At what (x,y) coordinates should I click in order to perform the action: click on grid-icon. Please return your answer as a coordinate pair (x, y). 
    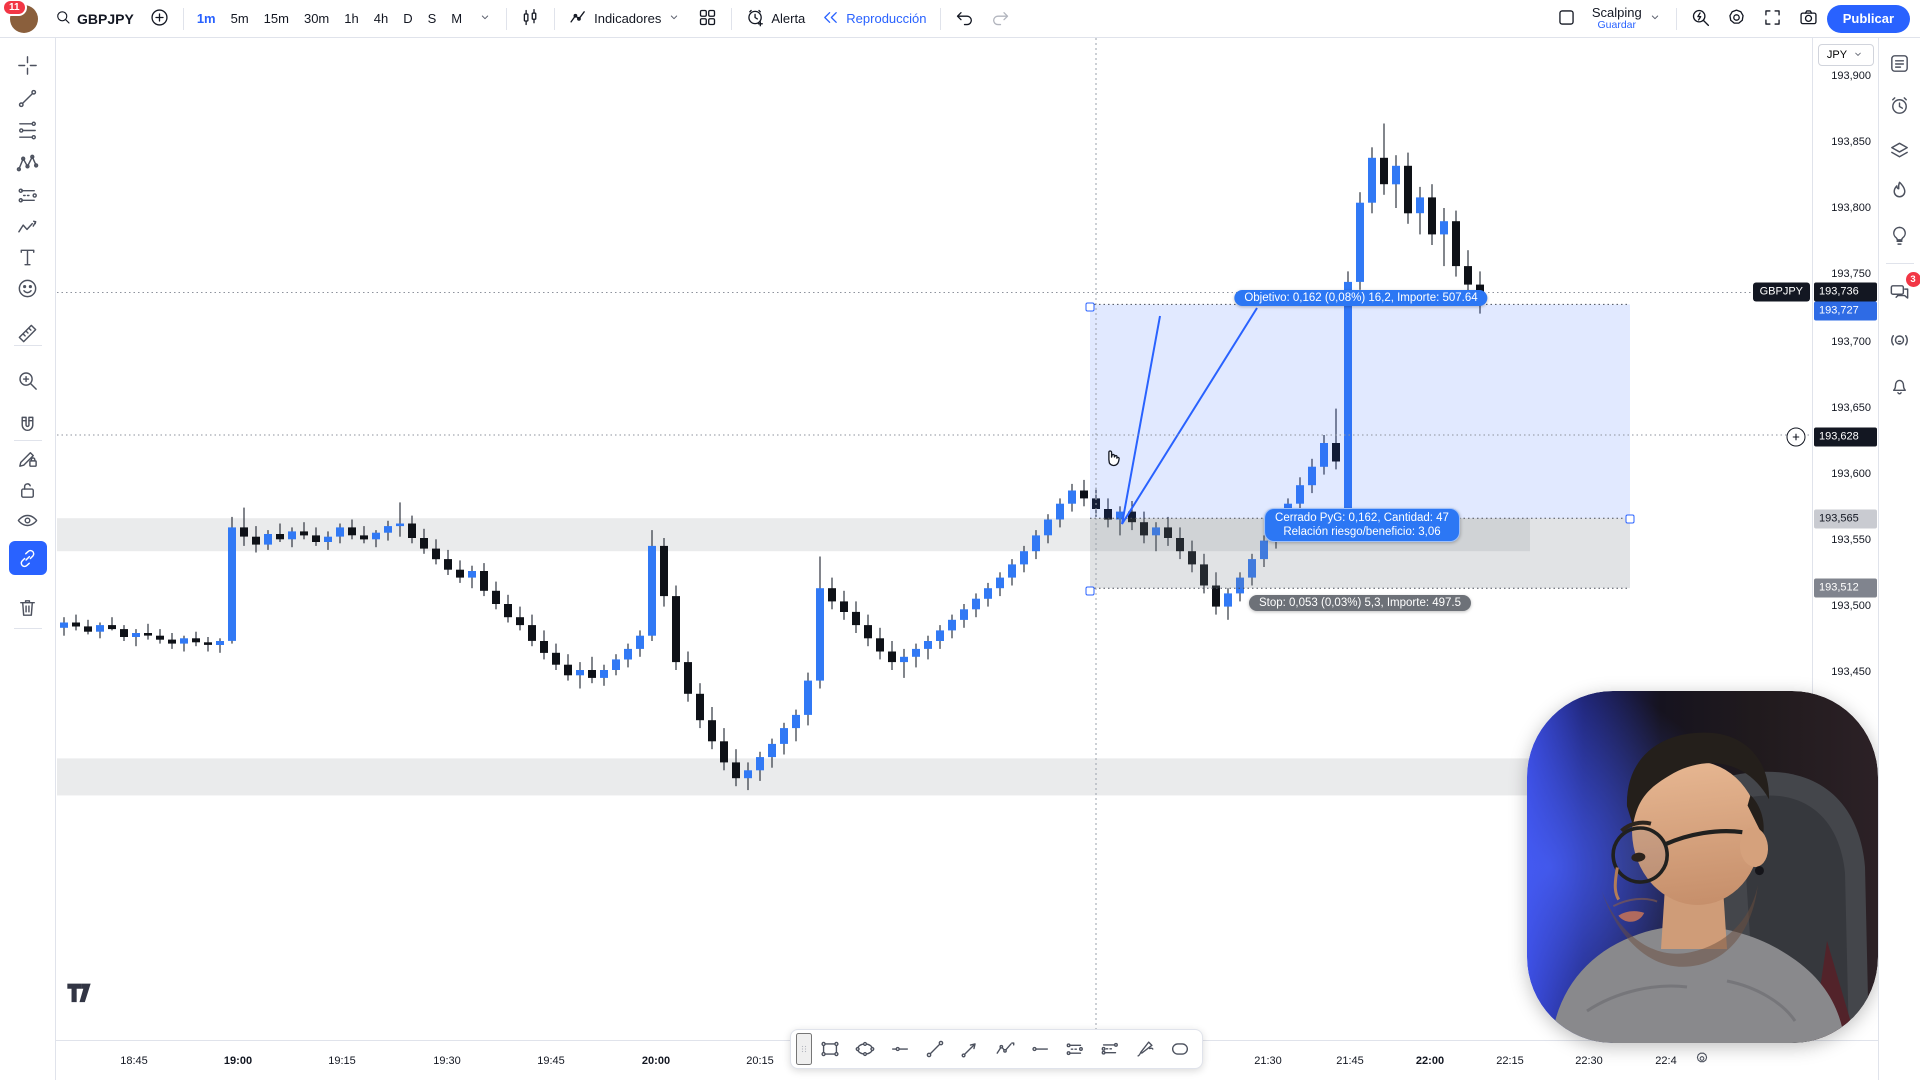
    Looking at the image, I should click on (707, 19).